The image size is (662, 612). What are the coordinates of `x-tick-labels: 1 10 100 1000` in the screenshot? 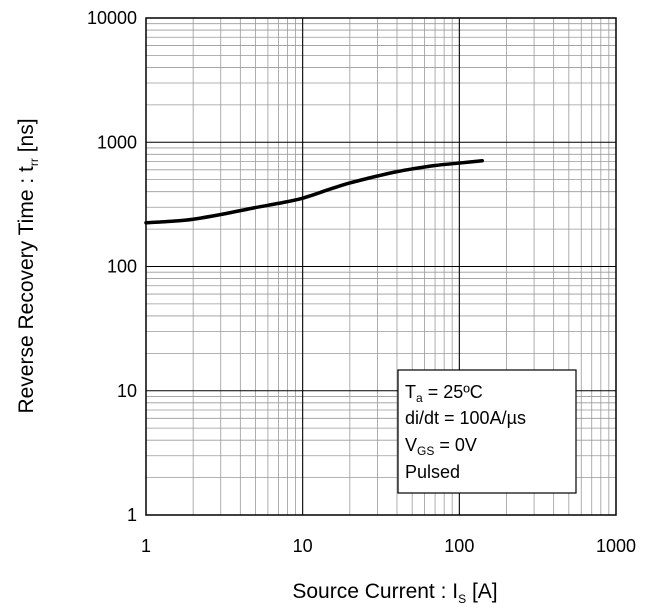 It's located at (388, 546).